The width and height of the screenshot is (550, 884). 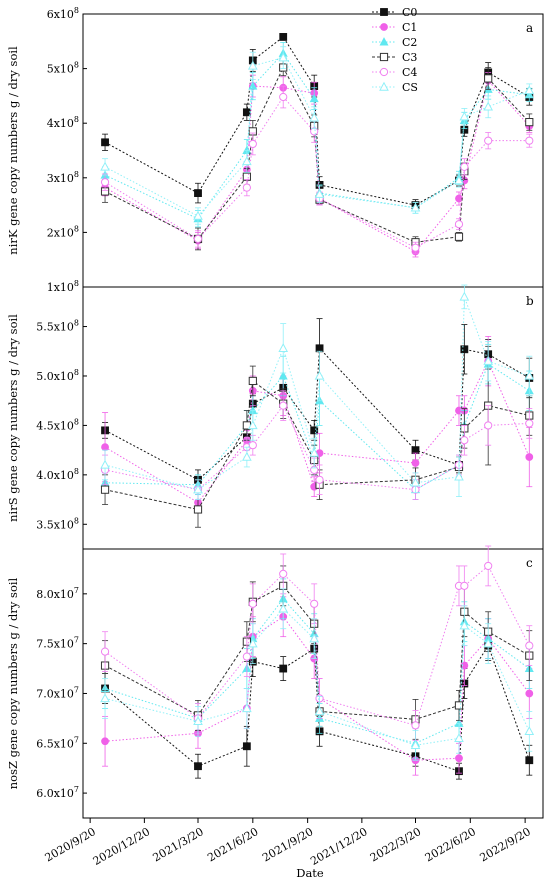 I want to click on series-c4, so click(x=317, y=445).